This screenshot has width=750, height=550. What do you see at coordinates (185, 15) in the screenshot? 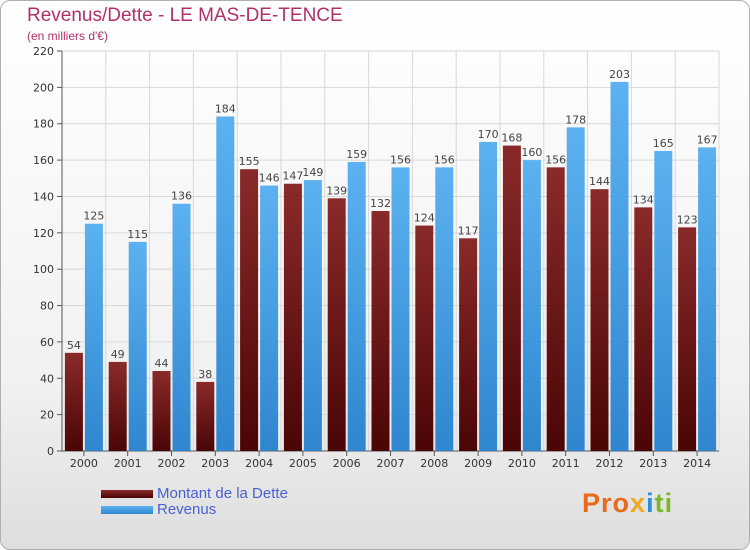
I see `chart-title: Revenus/Dette - LE MAS-DE-TENCE` at bounding box center [185, 15].